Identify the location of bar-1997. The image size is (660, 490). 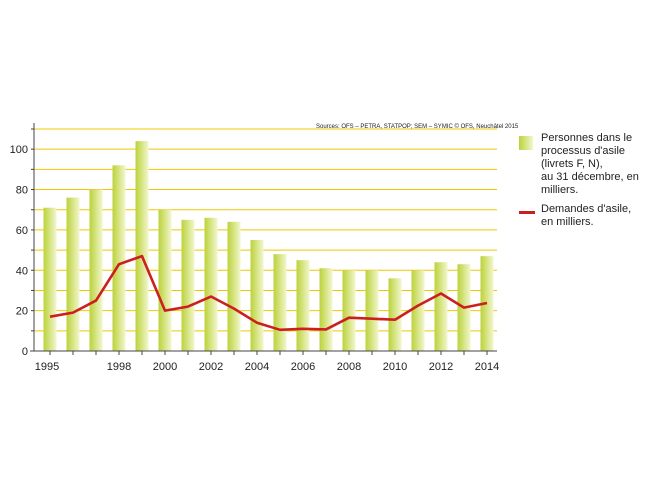
(96, 270).